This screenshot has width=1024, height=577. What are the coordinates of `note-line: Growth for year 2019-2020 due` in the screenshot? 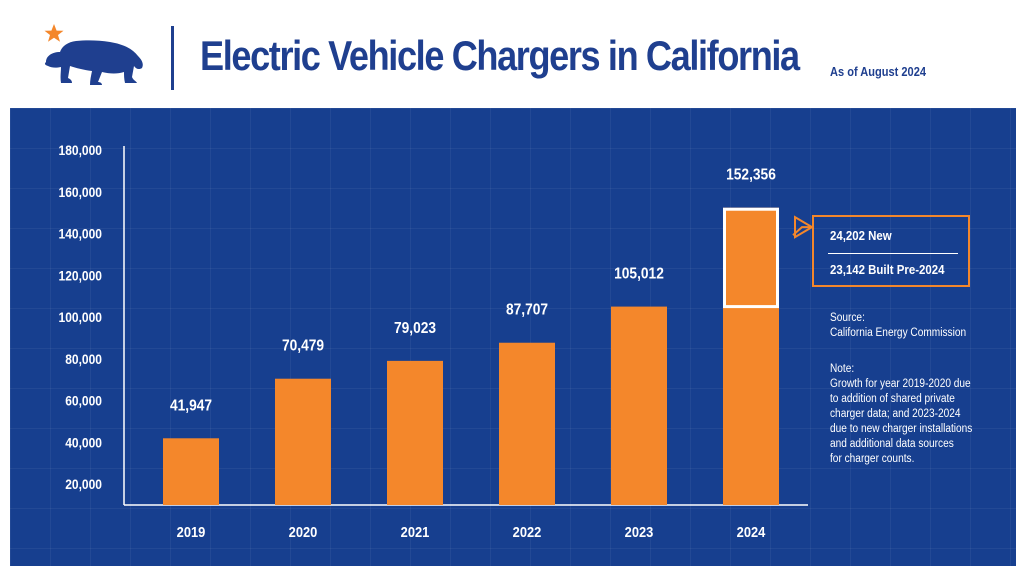 It's located at (900, 384).